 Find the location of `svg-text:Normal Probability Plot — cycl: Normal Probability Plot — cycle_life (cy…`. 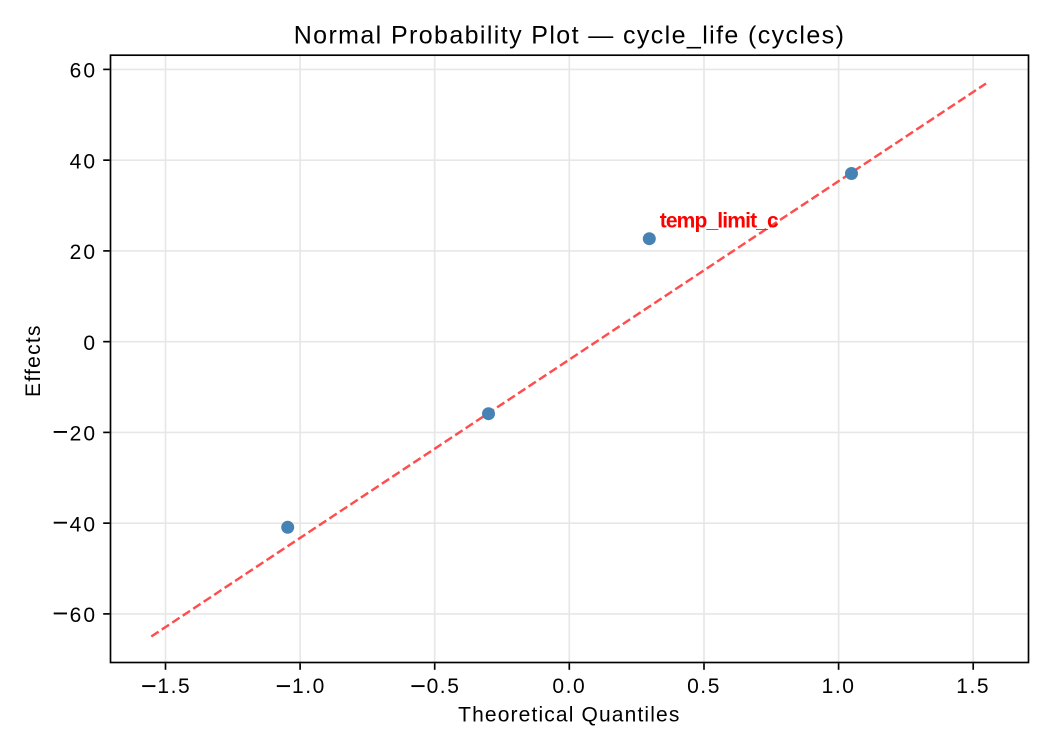

svg-text:Normal Probability Plot — cycl: Normal Probability Plot — cycle_life (cy… is located at coordinates (570, 36).